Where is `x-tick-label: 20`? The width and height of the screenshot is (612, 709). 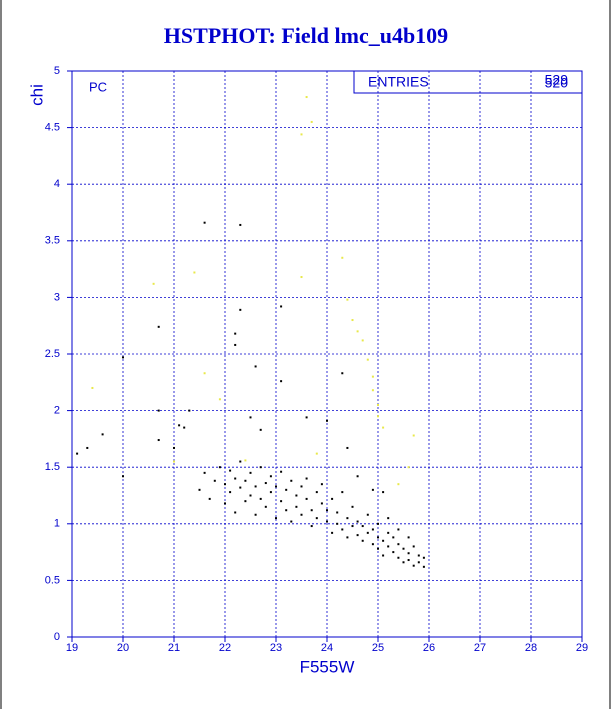
x-tick-label: 20 is located at coordinates (123, 648).